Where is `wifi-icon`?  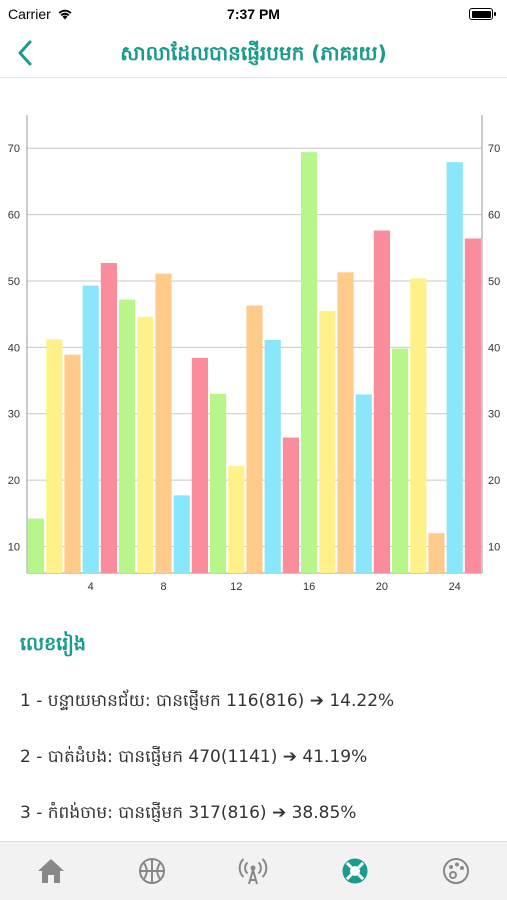 wifi-icon is located at coordinates (65, 14).